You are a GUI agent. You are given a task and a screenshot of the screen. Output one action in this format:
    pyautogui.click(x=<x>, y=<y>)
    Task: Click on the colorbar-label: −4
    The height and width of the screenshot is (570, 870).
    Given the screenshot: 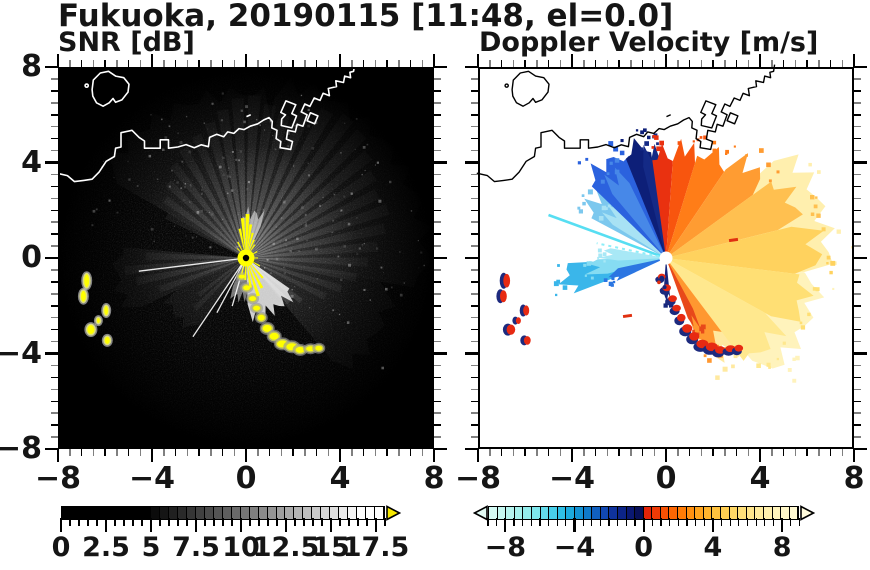 What is the action you would take?
    pyautogui.click(x=574, y=547)
    